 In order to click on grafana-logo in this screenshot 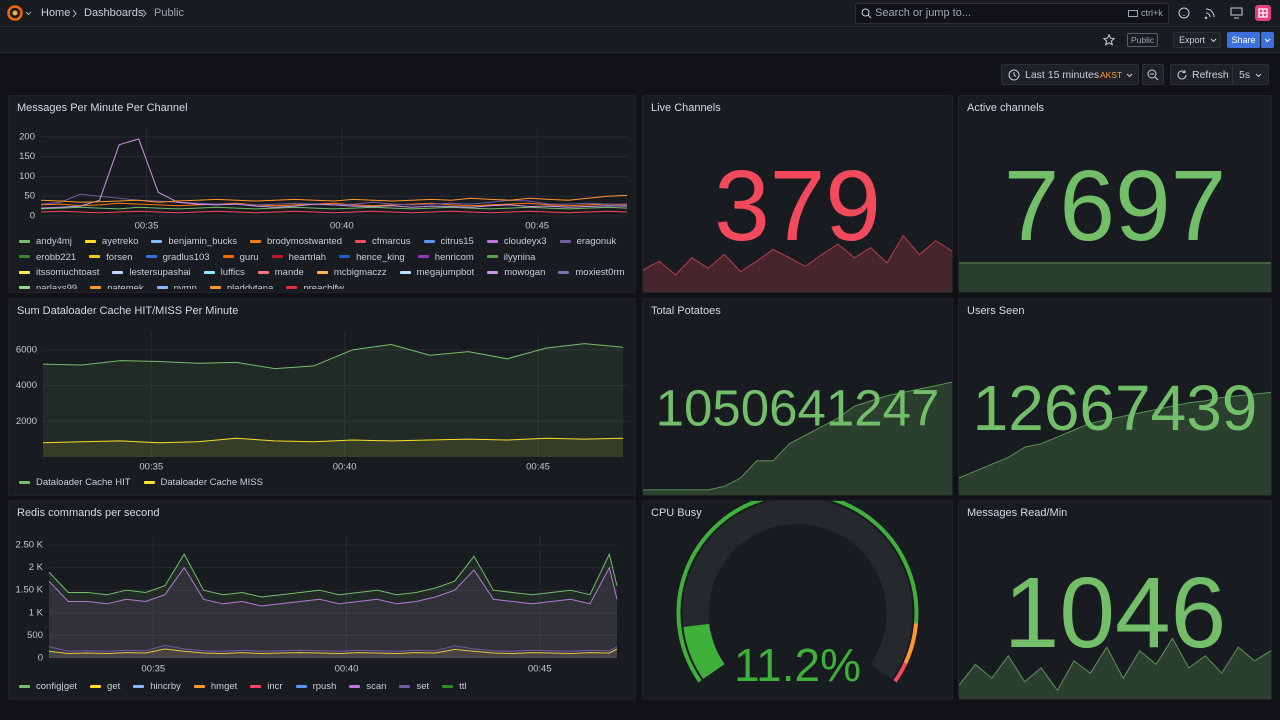, I will do `click(20, 13)`.